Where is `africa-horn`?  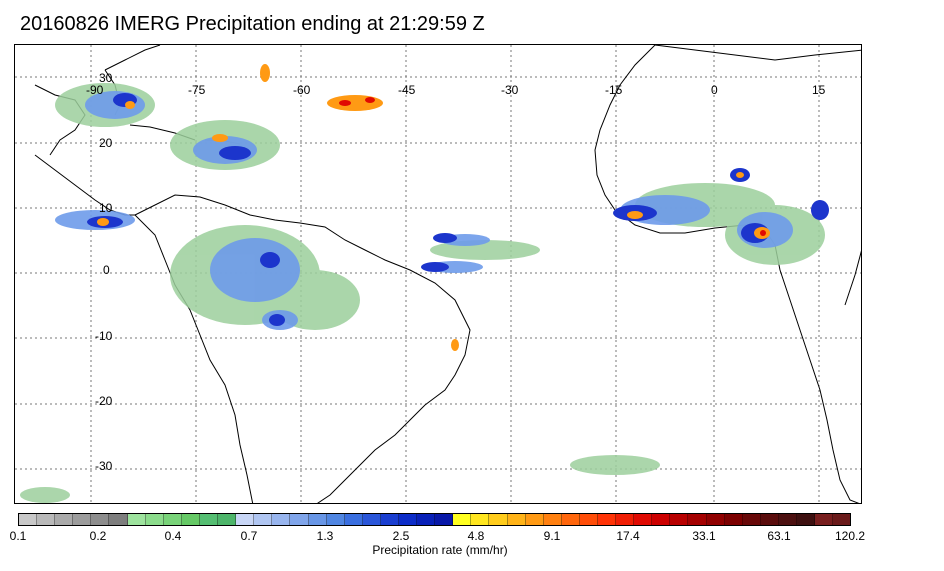
africa-horn is located at coordinates (852, 278).